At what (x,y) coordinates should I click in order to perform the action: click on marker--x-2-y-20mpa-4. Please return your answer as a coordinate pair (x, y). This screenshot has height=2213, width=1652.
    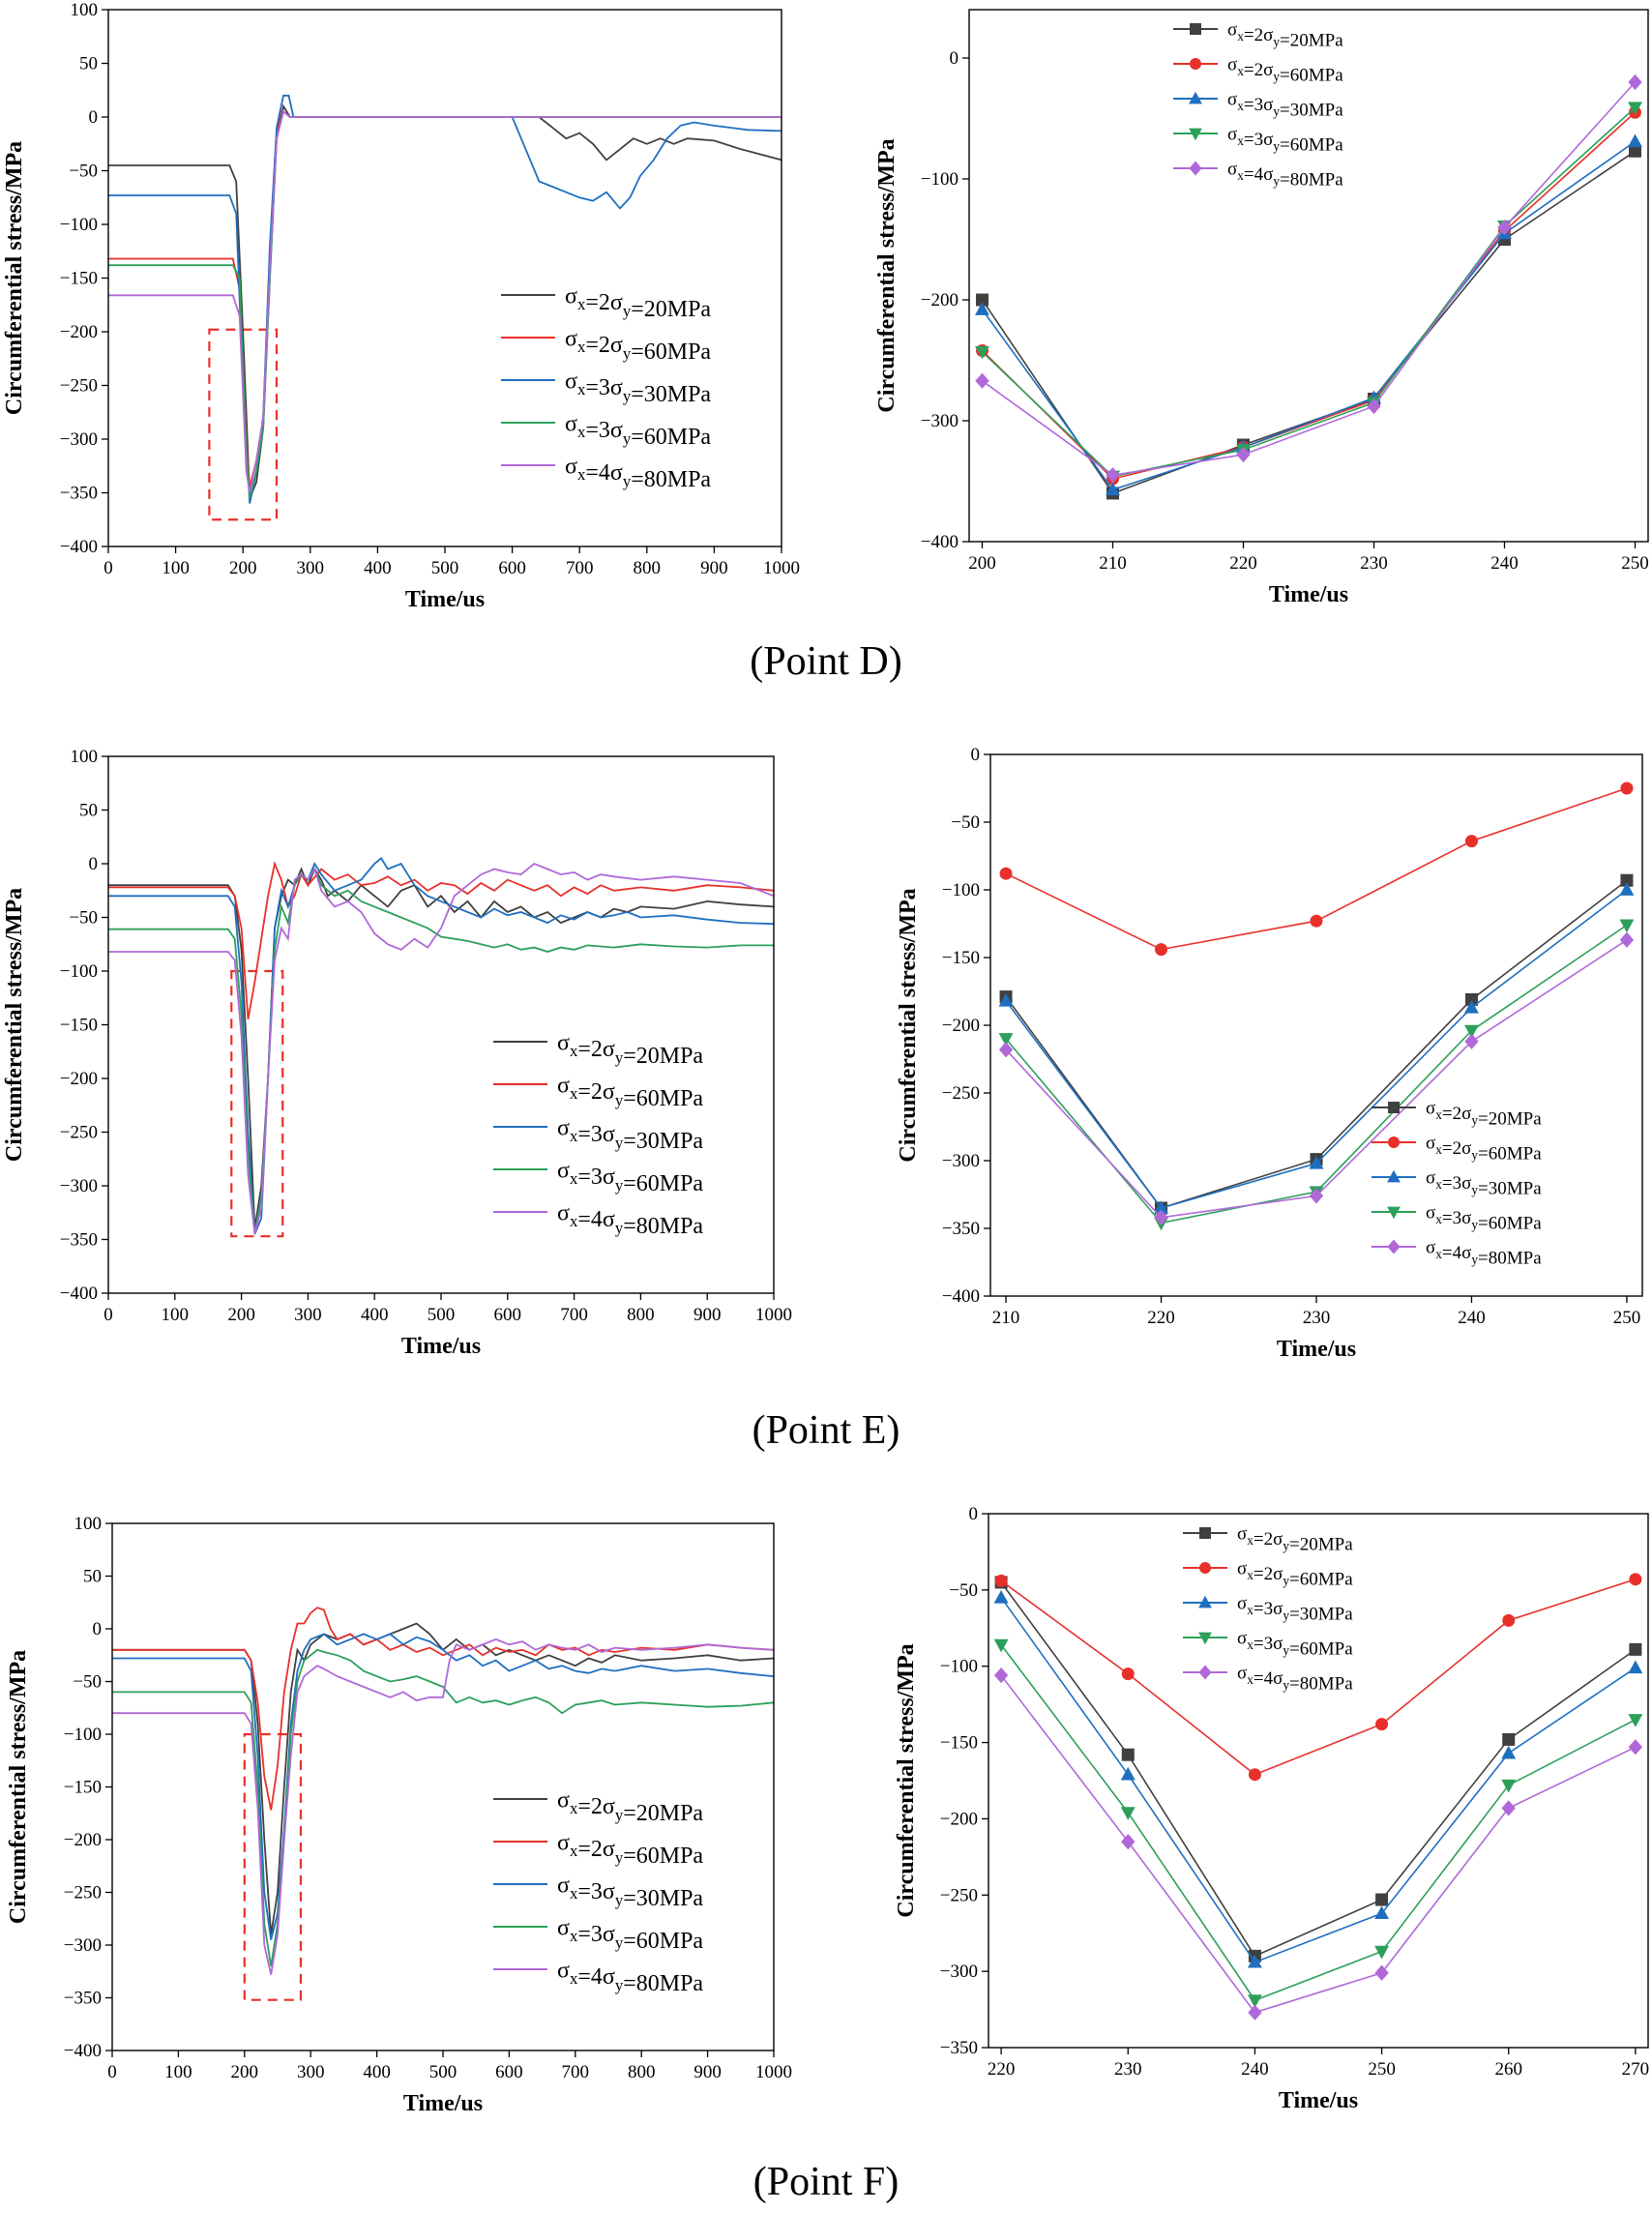
    Looking at the image, I should click on (1509, 1739).